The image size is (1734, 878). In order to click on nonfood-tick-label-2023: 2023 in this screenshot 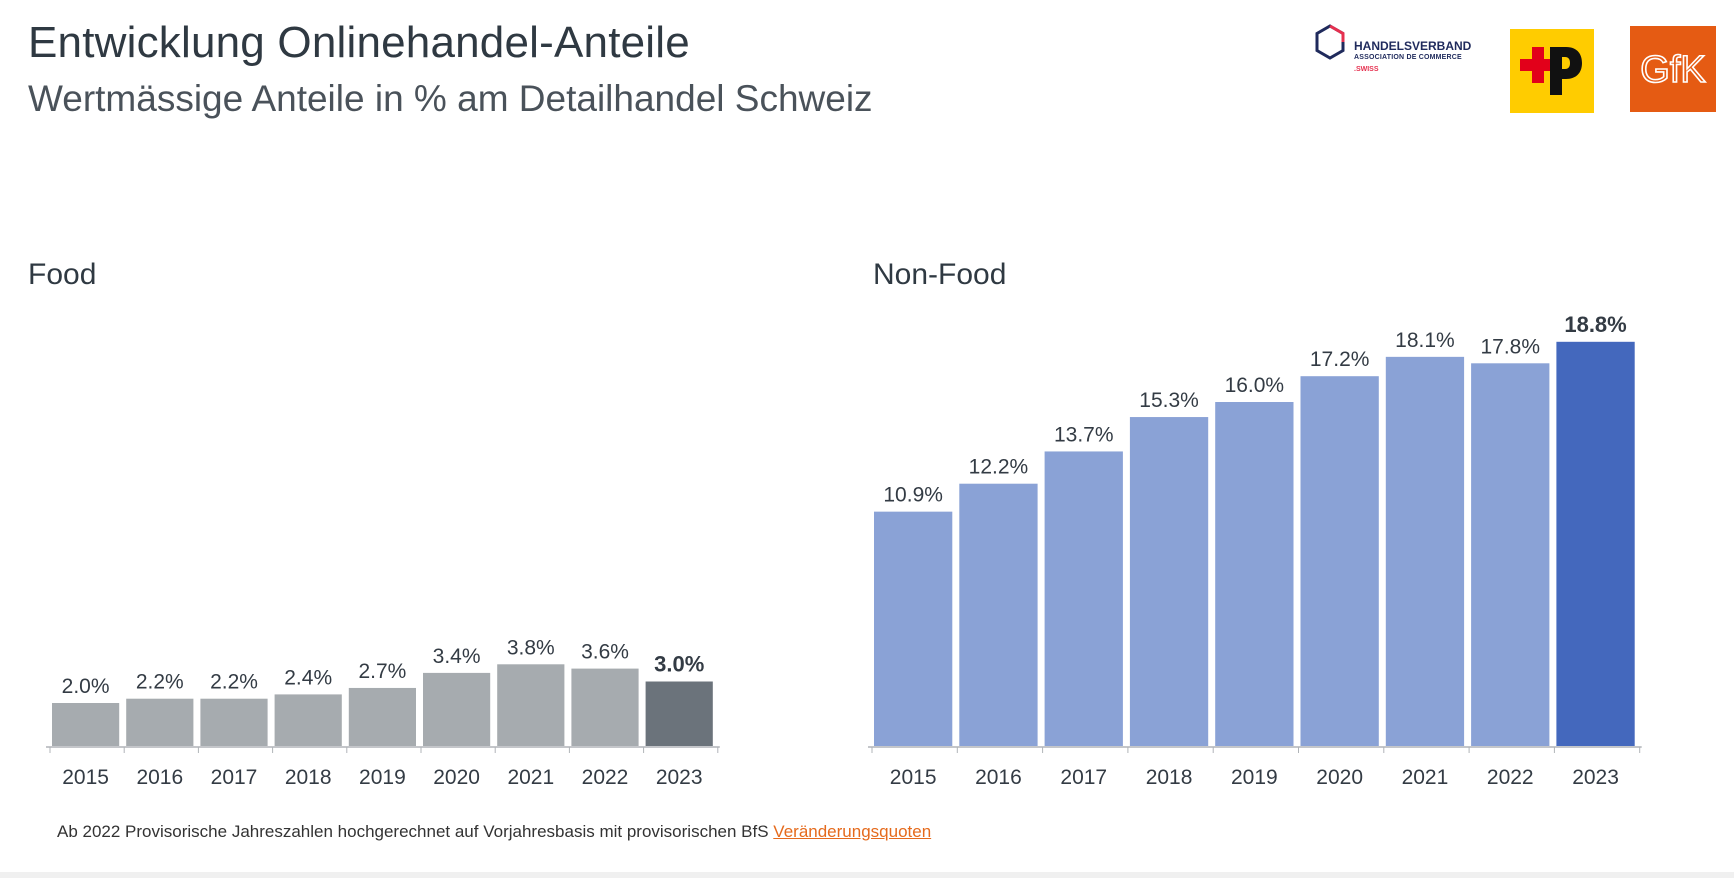, I will do `click(1595, 777)`.